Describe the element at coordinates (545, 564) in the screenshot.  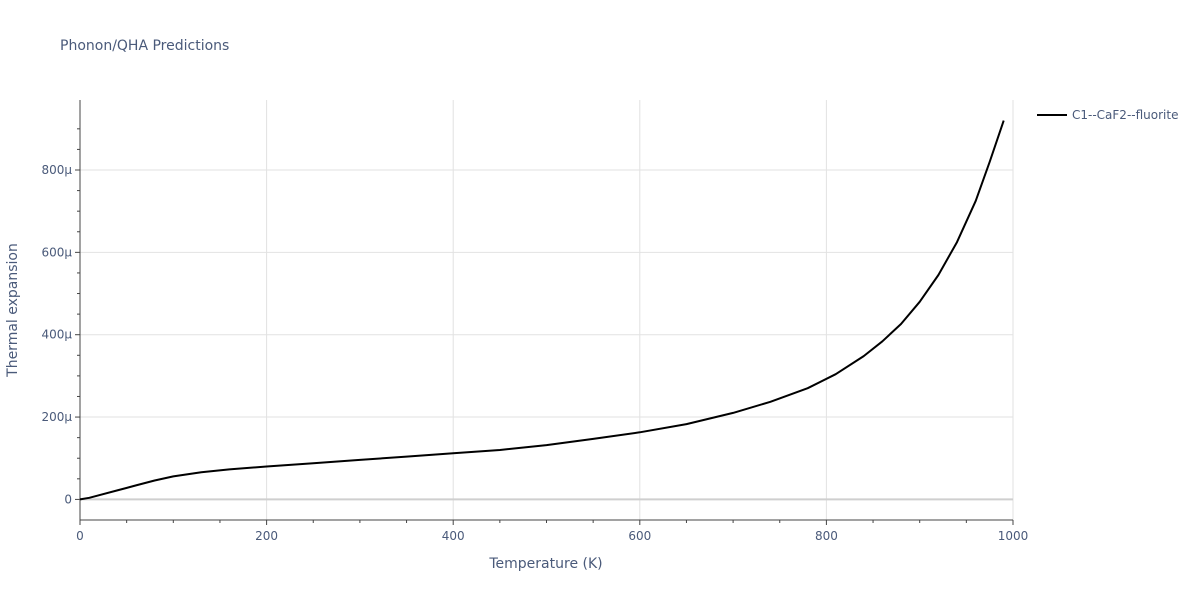
I see `x-axis-title: Temperature (K)` at that location.